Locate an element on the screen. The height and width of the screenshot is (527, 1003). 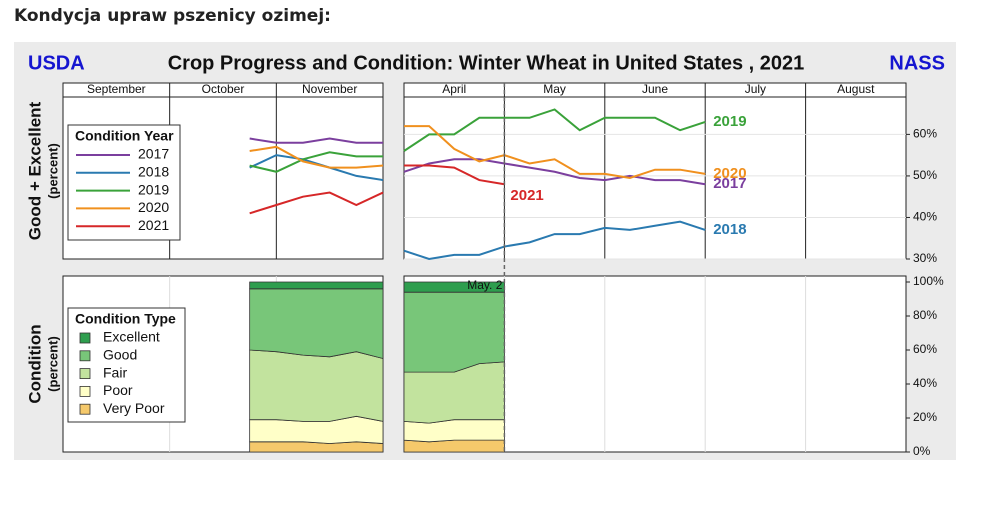
nass-logo: NASS is located at coordinates (917, 63).